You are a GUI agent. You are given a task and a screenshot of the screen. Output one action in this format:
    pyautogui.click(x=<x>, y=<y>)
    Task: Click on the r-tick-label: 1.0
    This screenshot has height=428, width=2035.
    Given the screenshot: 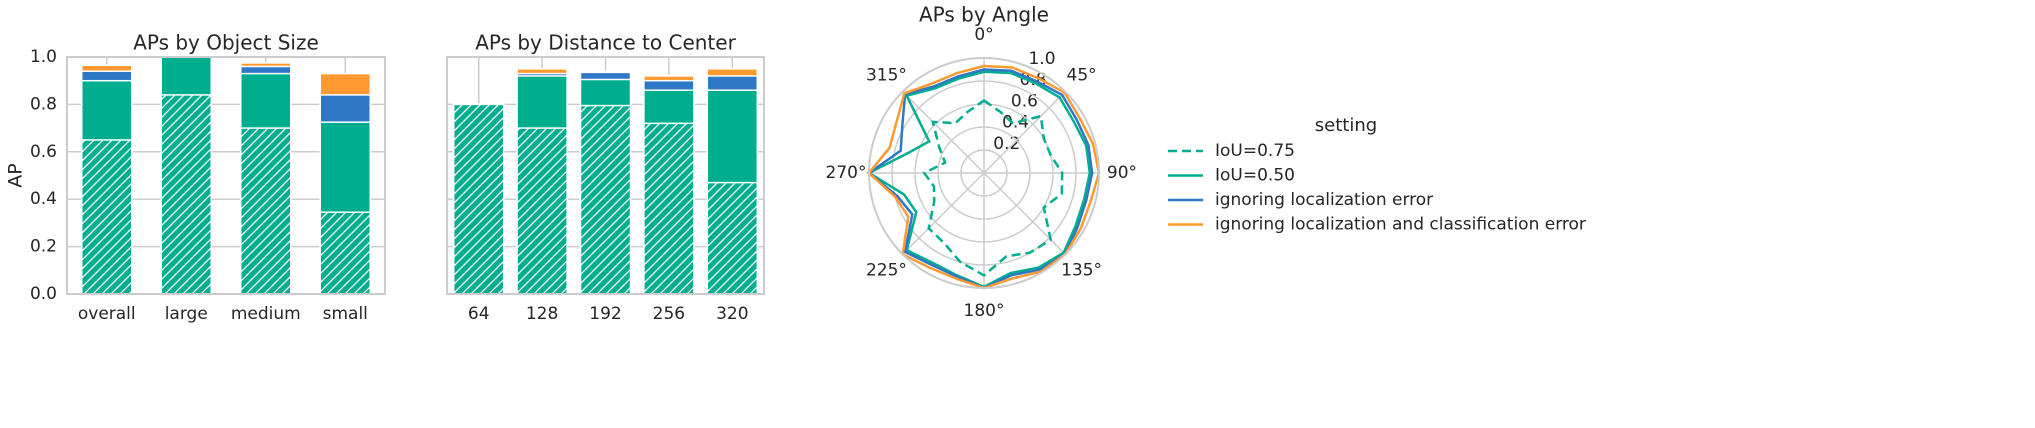 What is the action you would take?
    pyautogui.click(x=1041, y=59)
    